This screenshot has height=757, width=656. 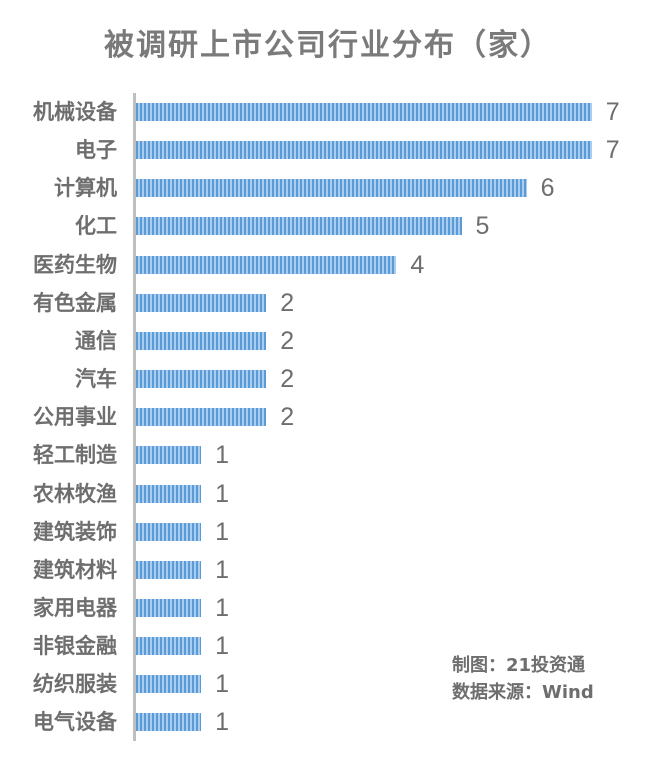 I want to click on category-label: 汽车, so click(x=96, y=379).